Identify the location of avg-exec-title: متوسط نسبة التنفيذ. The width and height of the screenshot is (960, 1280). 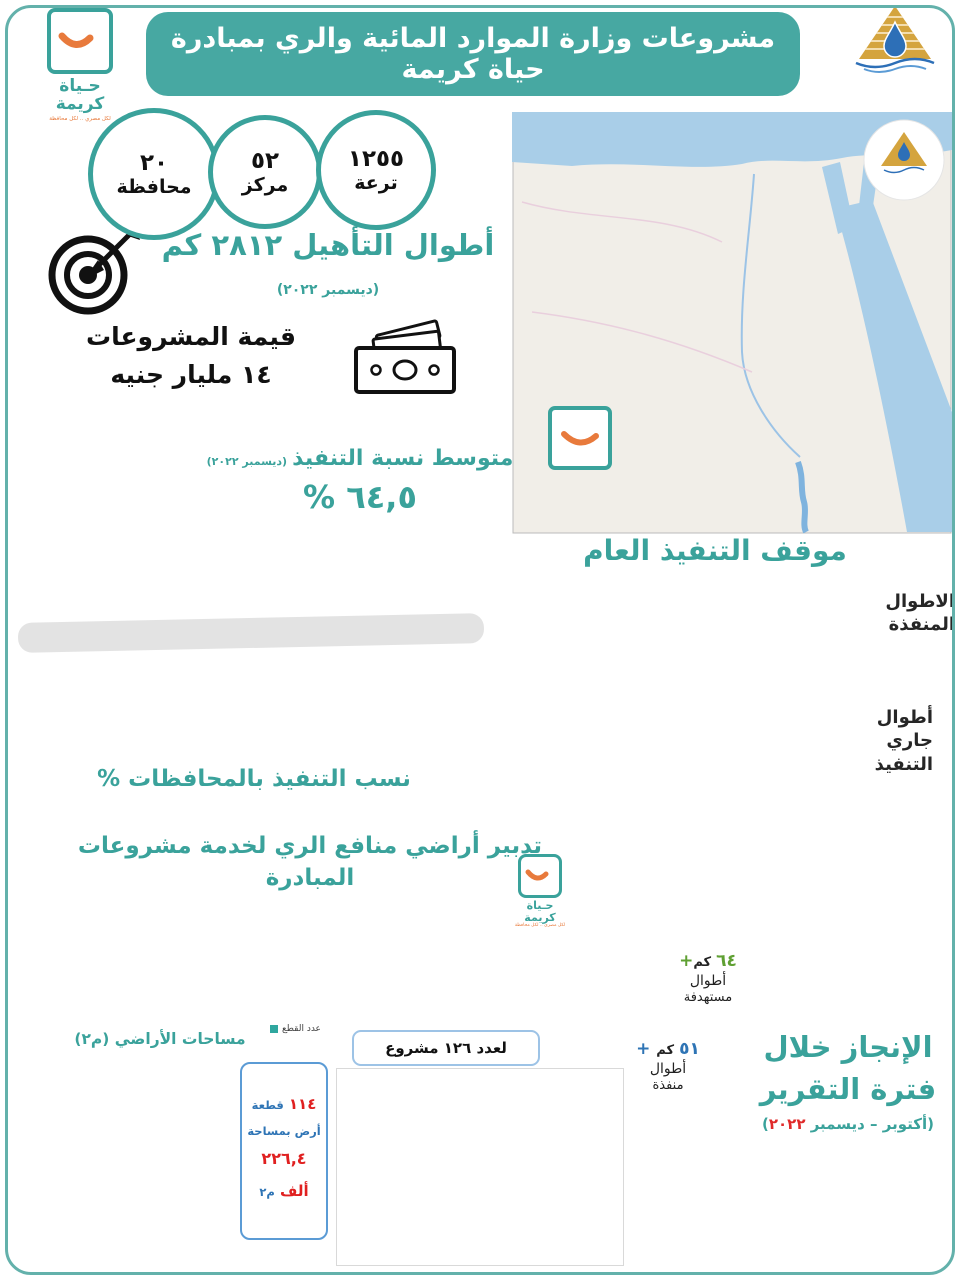
(403, 458).